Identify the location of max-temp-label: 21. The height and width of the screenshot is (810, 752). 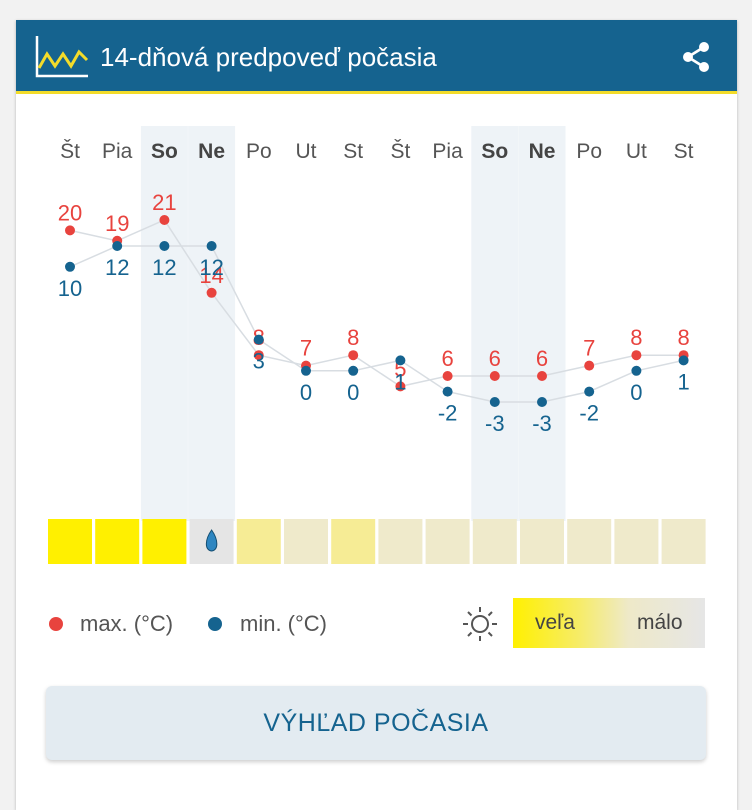
(164, 202).